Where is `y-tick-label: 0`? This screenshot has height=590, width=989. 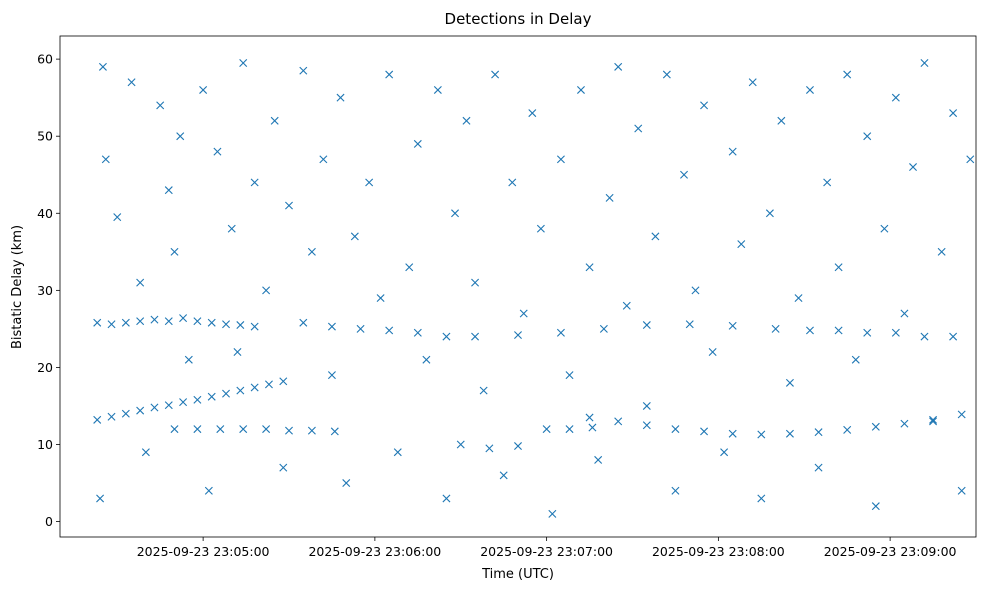 y-tick-label: 0 is located at coordinates (49, 521).